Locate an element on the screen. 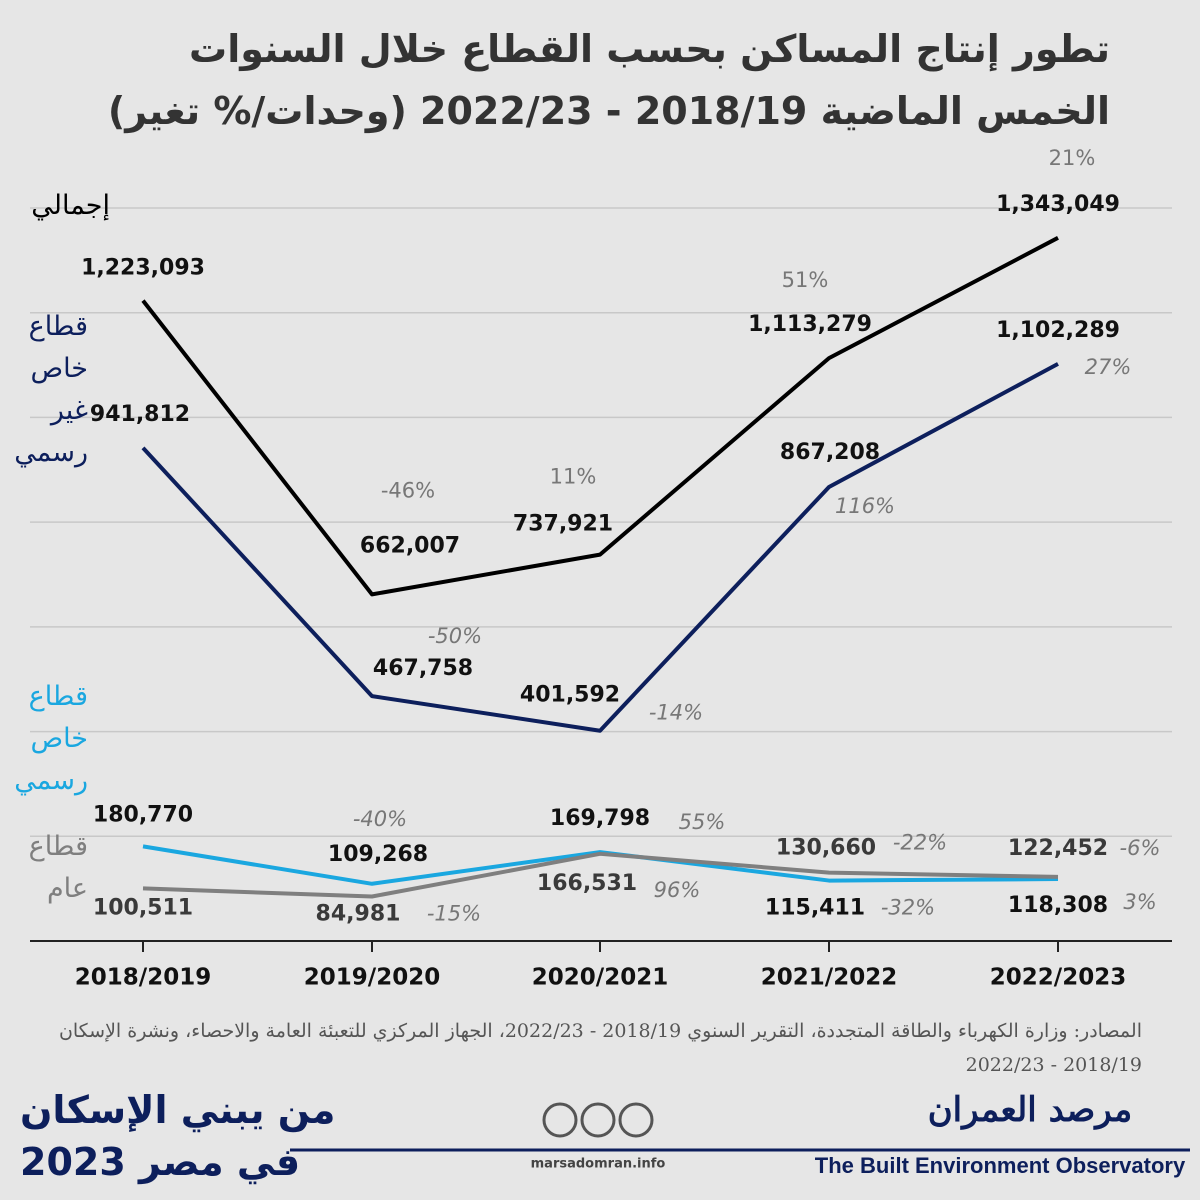 Image resolution: width=1200 pixels, height=1200 pixels. change-label: 27% is located at coordinates (1108, 367).